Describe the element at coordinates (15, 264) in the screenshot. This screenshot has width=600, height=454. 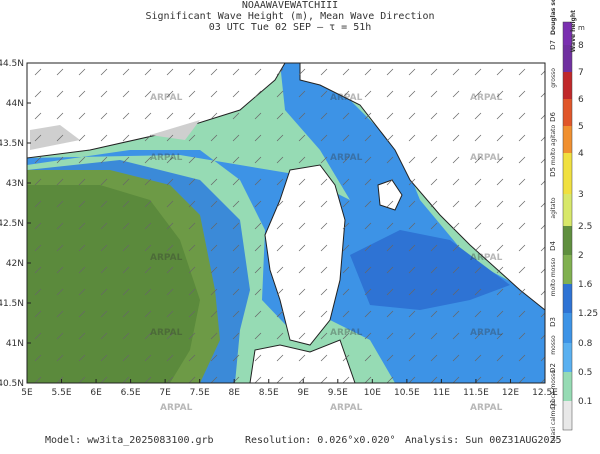
I see `lat-label: 42N` at that location.